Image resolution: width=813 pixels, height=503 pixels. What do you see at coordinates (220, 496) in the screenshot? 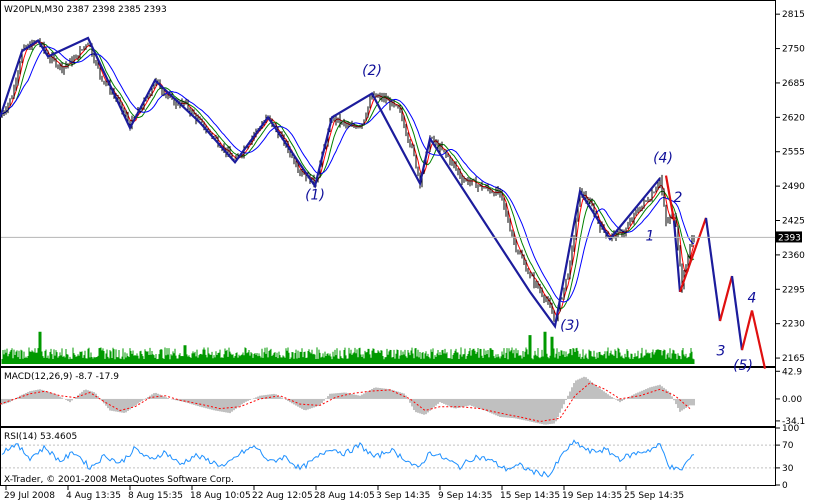
I see `time-tick-label: 18 Aug 10:05` at bounding box center [220, 496].